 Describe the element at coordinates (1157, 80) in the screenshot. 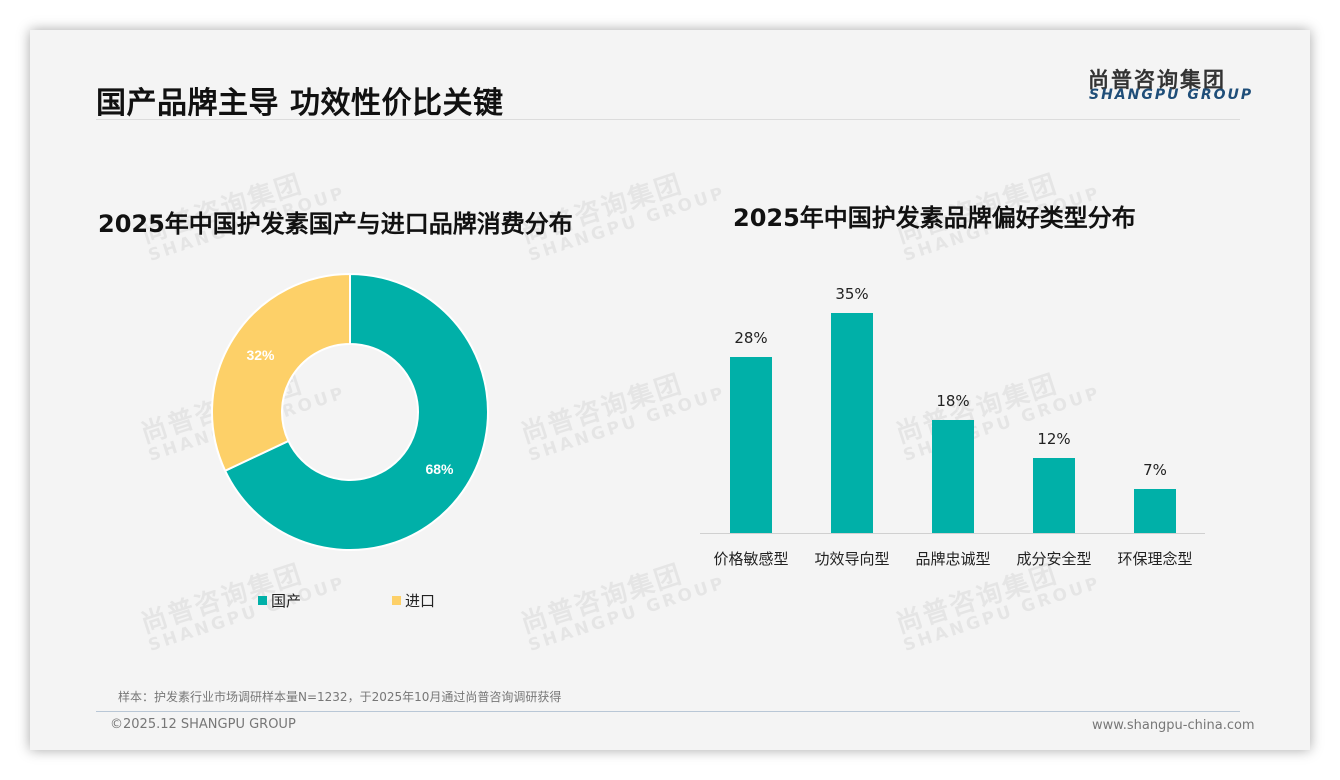

I see `logo-text-cn: 尚普咨询集团` at that location.